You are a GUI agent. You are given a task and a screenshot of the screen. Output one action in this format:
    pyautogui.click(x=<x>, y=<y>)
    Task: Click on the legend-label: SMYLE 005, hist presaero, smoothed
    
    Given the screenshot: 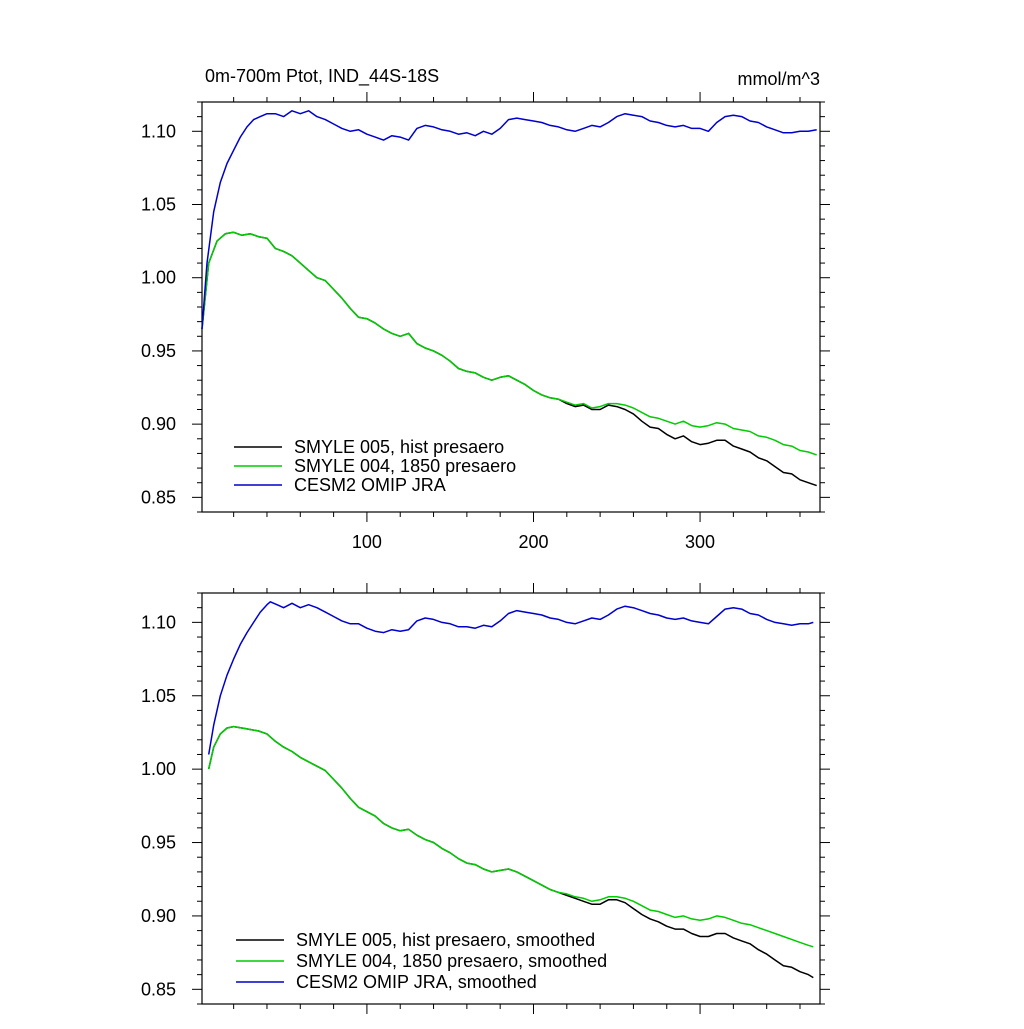 What is the action you would take?
    pyautogui.click(x=445, y=940)
    